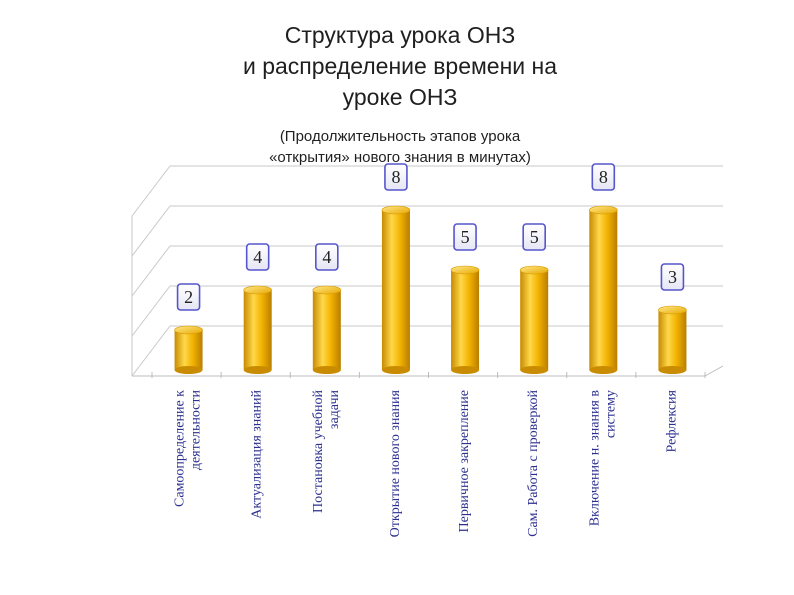 Image resolution: width=794 pixels, height=595 pixels. I want to click on svg-text: систему, so click(610, 414).